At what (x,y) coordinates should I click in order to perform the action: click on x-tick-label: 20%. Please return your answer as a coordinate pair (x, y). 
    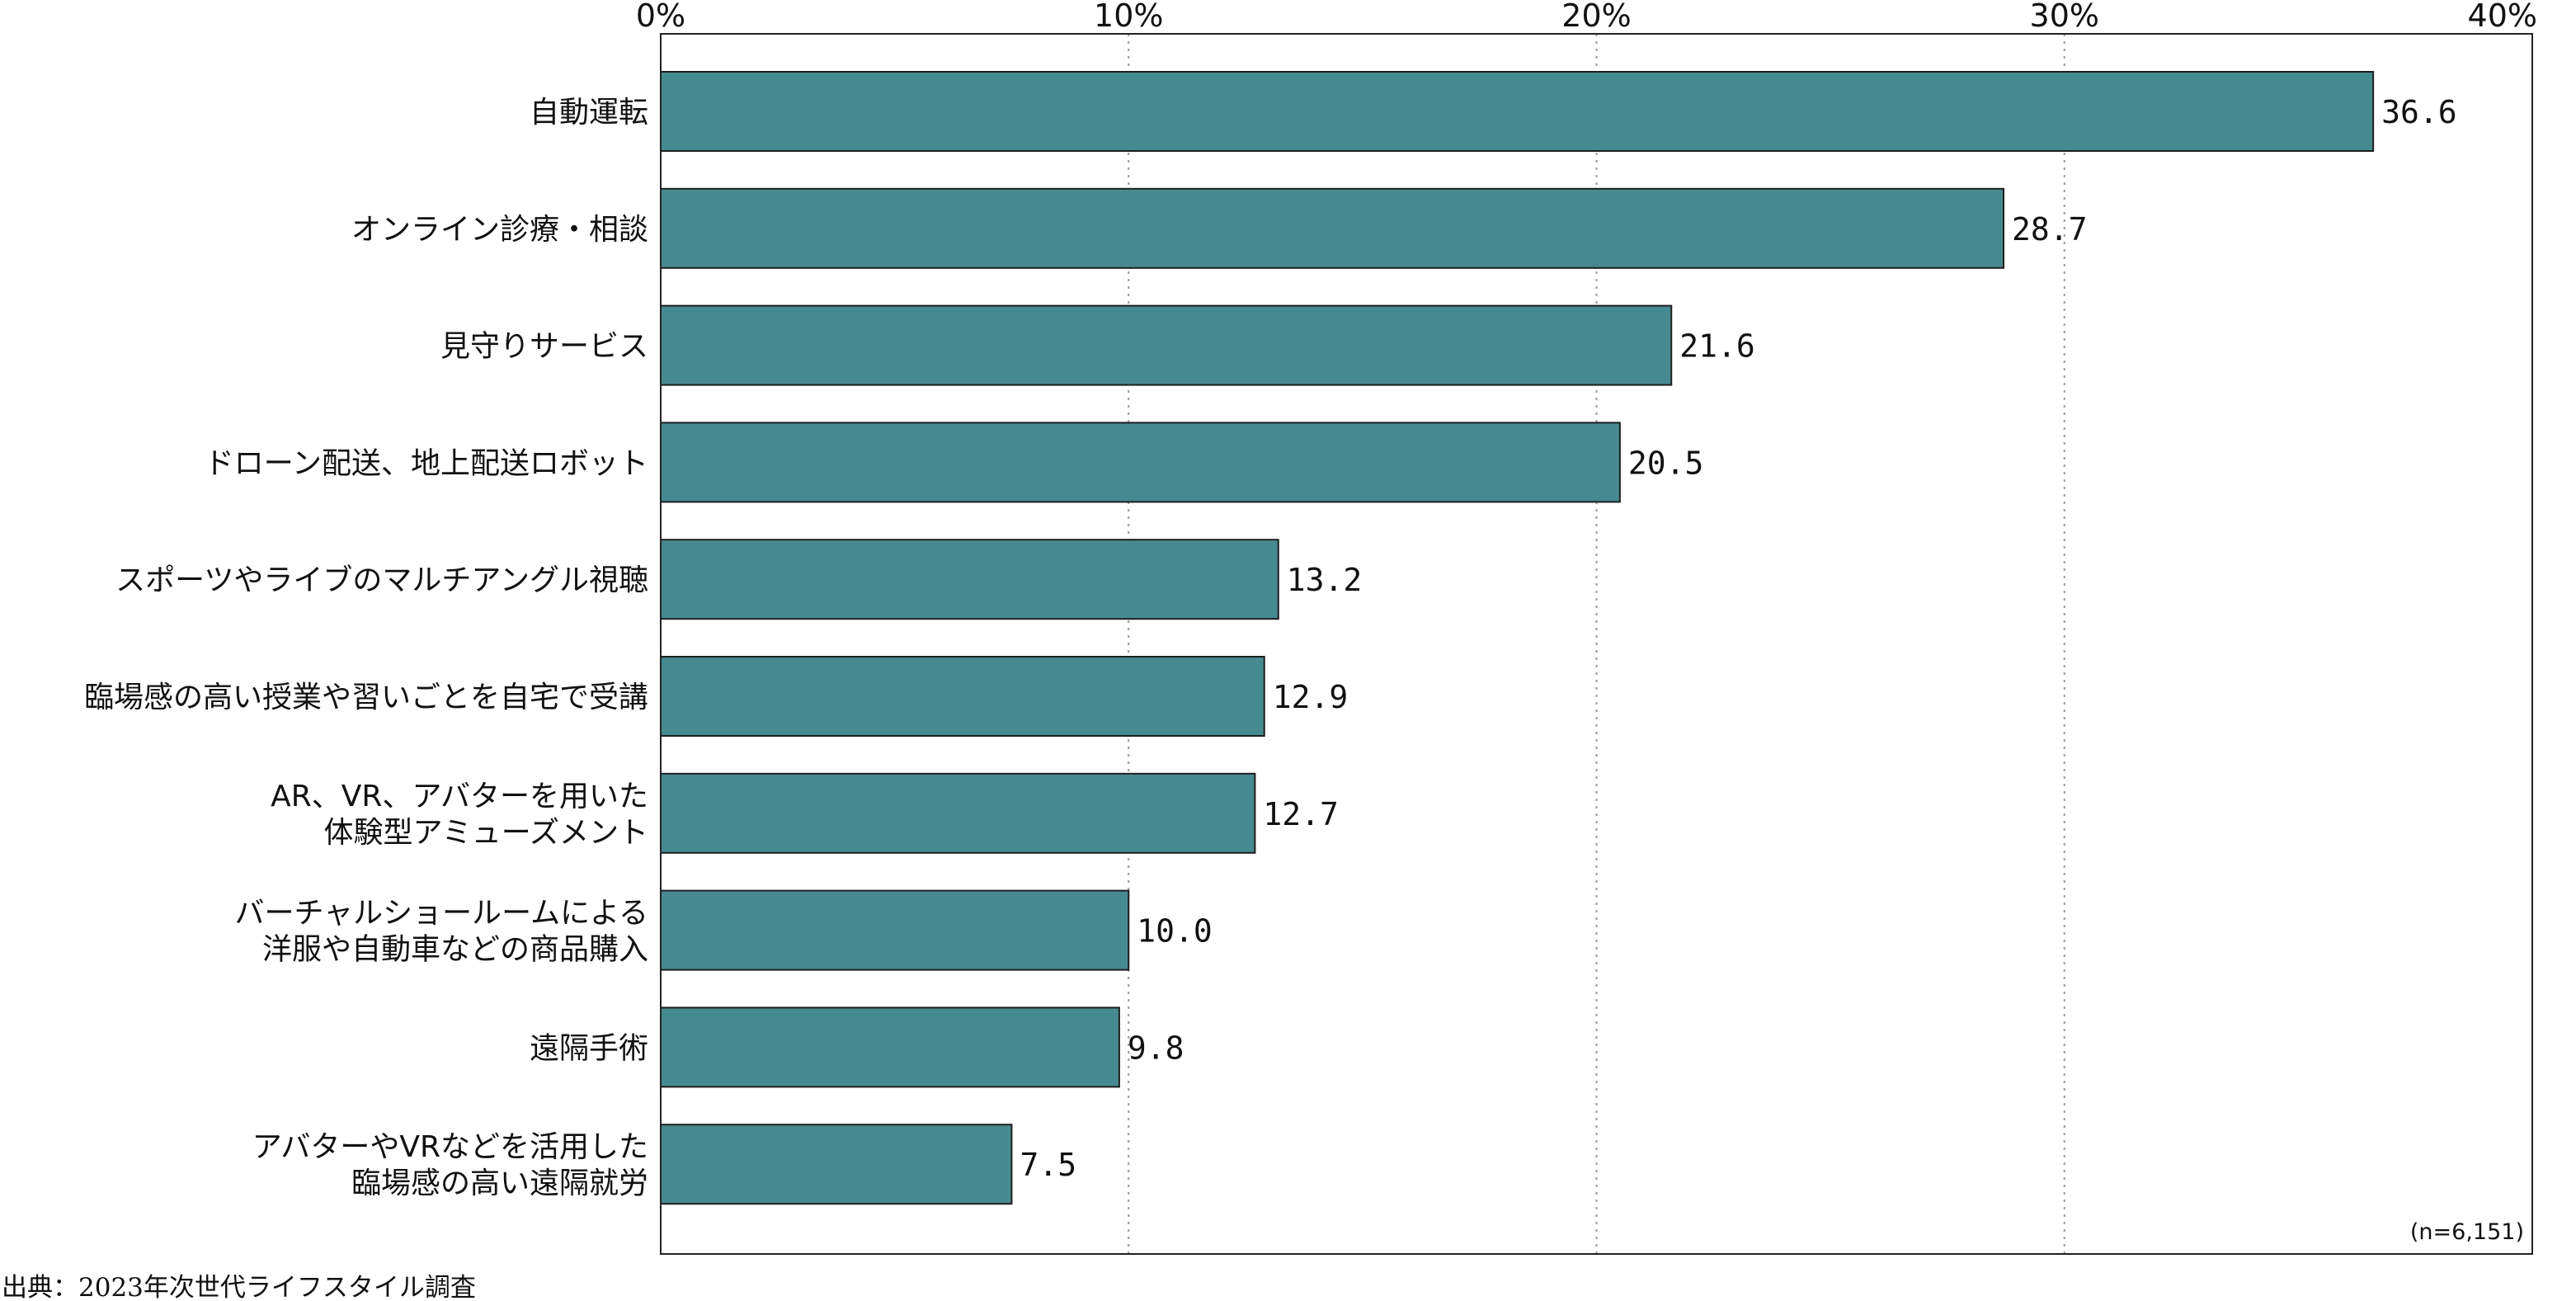
    Looking at the image, I should click on (1596, 17).